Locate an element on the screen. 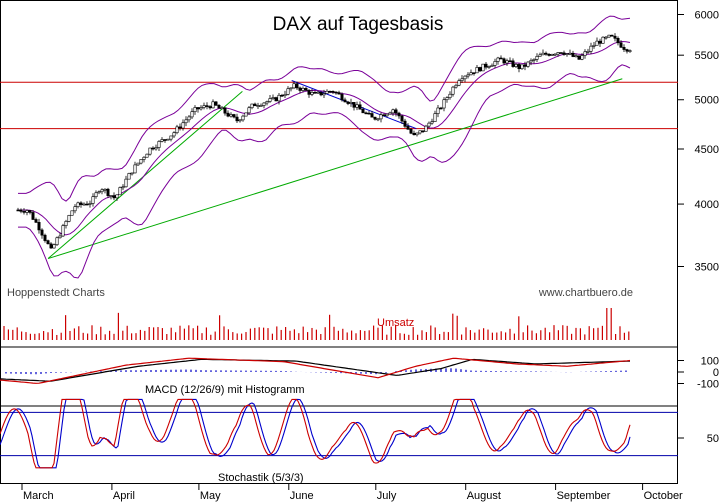 Image resolution: width=723 pixels, height=503 pixels. x-tick-label: August is located at coordinates (484, 496).